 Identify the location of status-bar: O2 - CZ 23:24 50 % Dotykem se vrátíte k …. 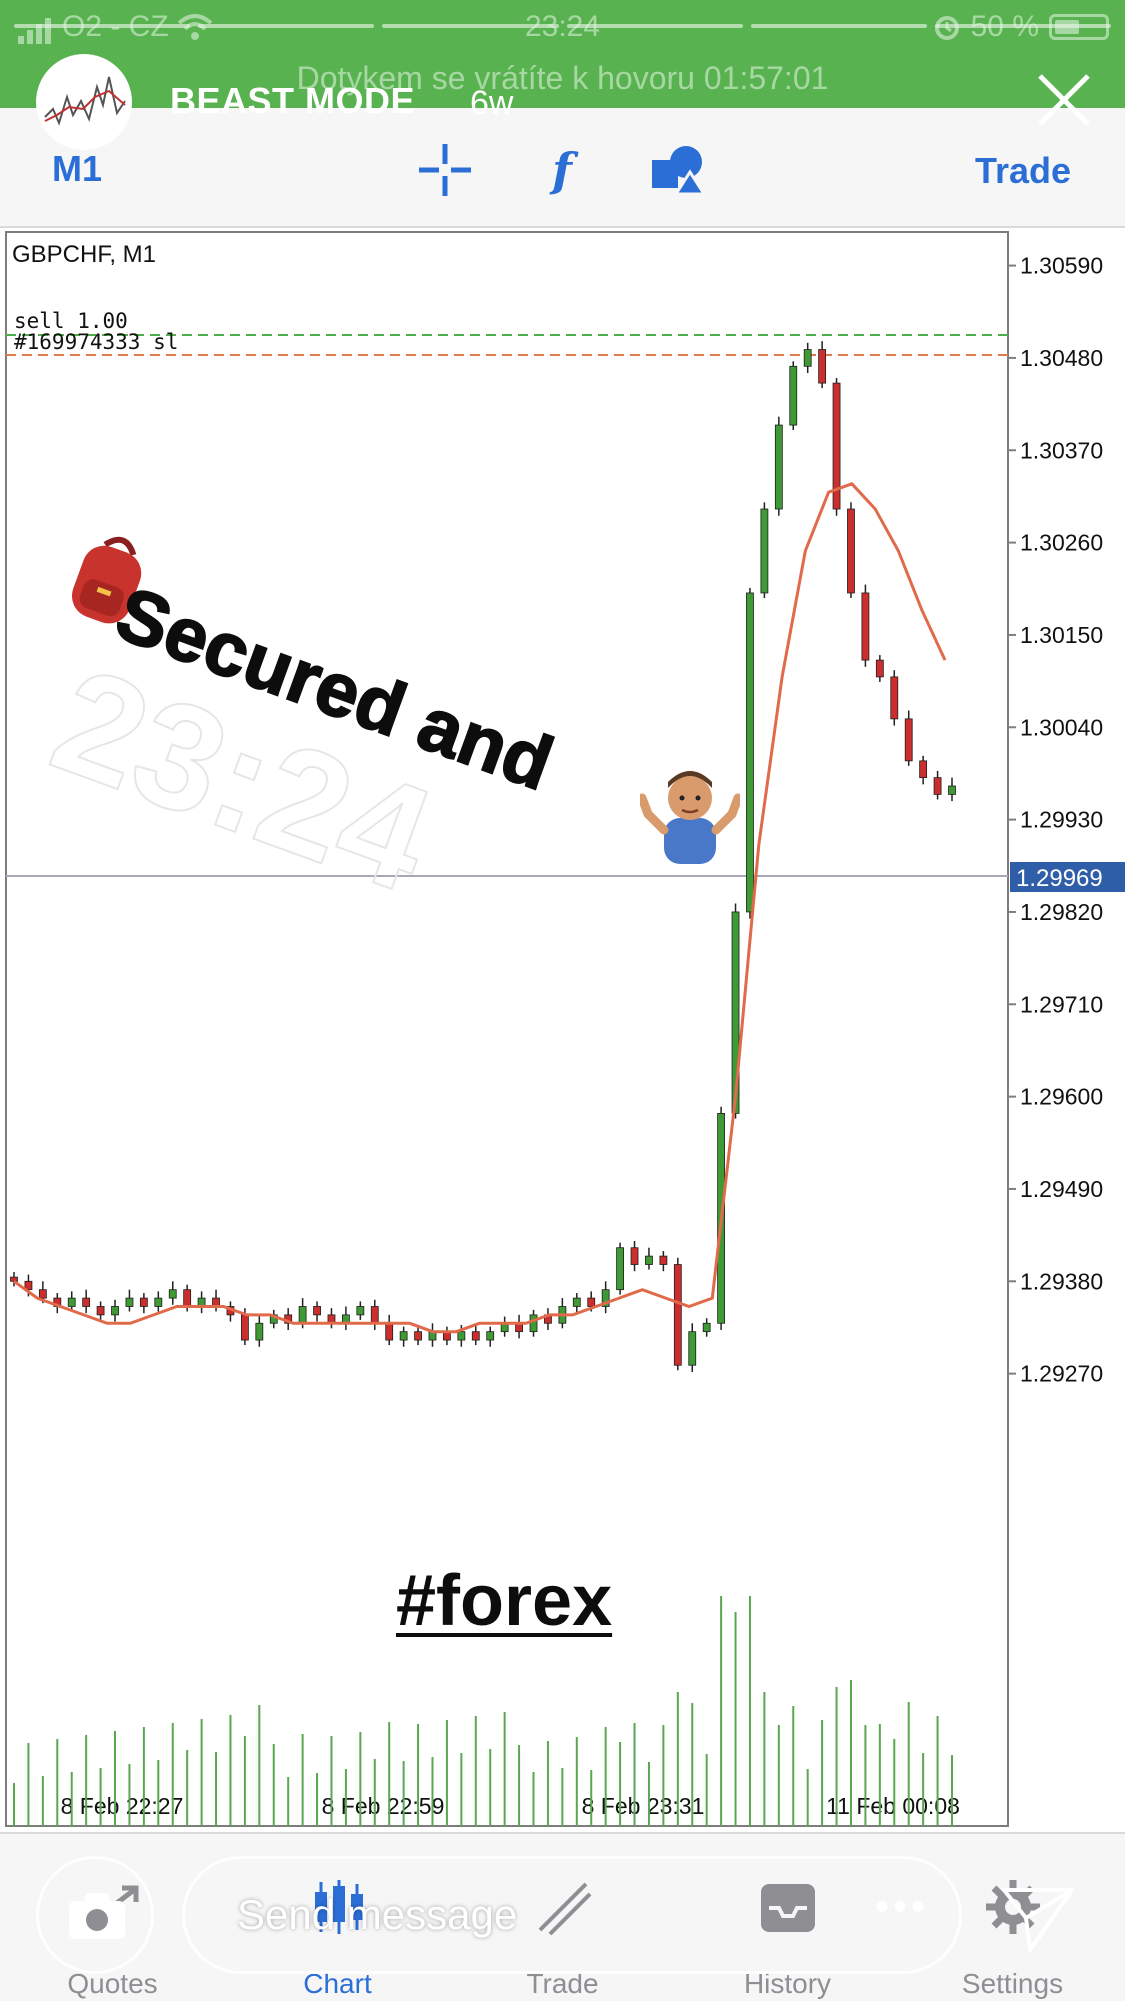
(562, 54).